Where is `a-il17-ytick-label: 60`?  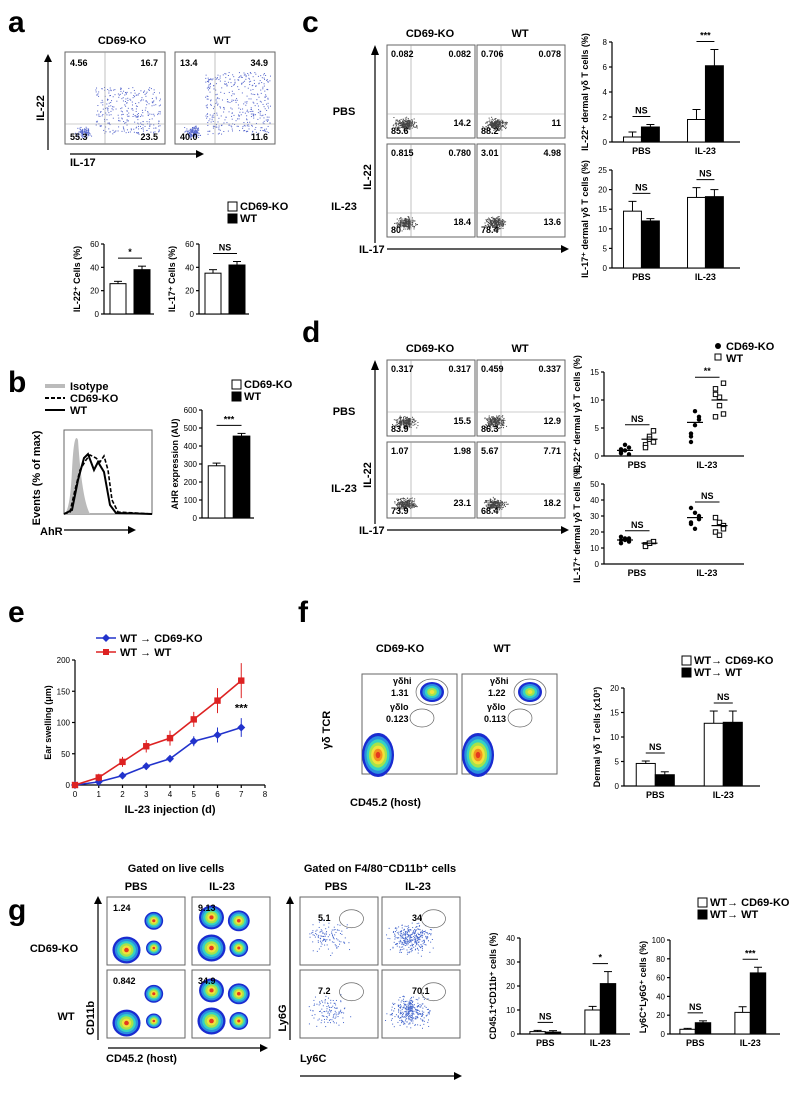 a-il17-ytick-label: 60 is located at coordinates (189, 244).